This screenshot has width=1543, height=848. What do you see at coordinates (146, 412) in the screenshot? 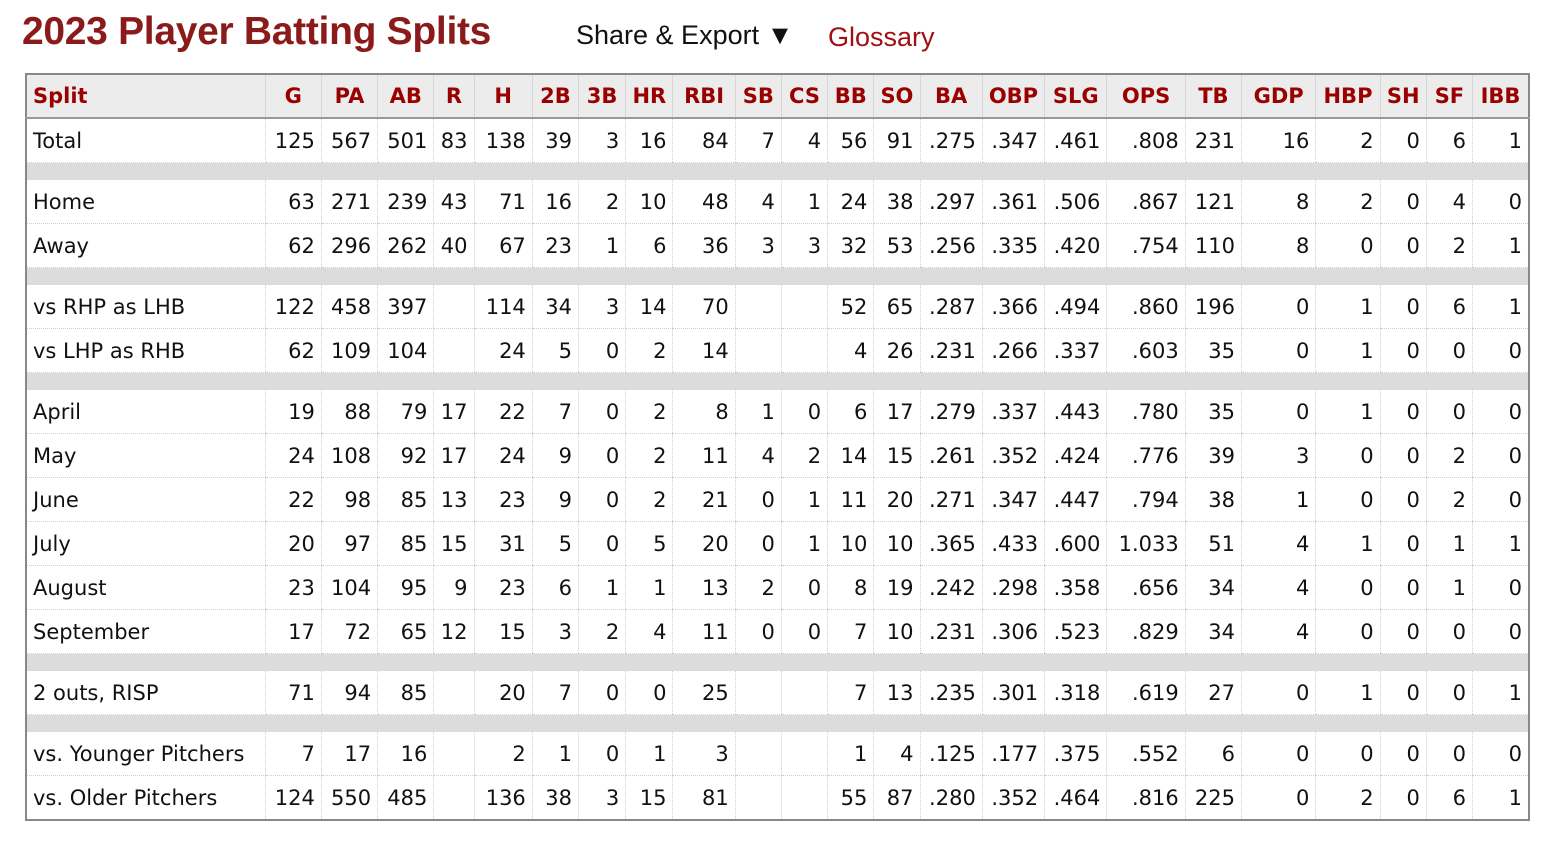
I see `split-label: April` at bounding box center [146, 412].